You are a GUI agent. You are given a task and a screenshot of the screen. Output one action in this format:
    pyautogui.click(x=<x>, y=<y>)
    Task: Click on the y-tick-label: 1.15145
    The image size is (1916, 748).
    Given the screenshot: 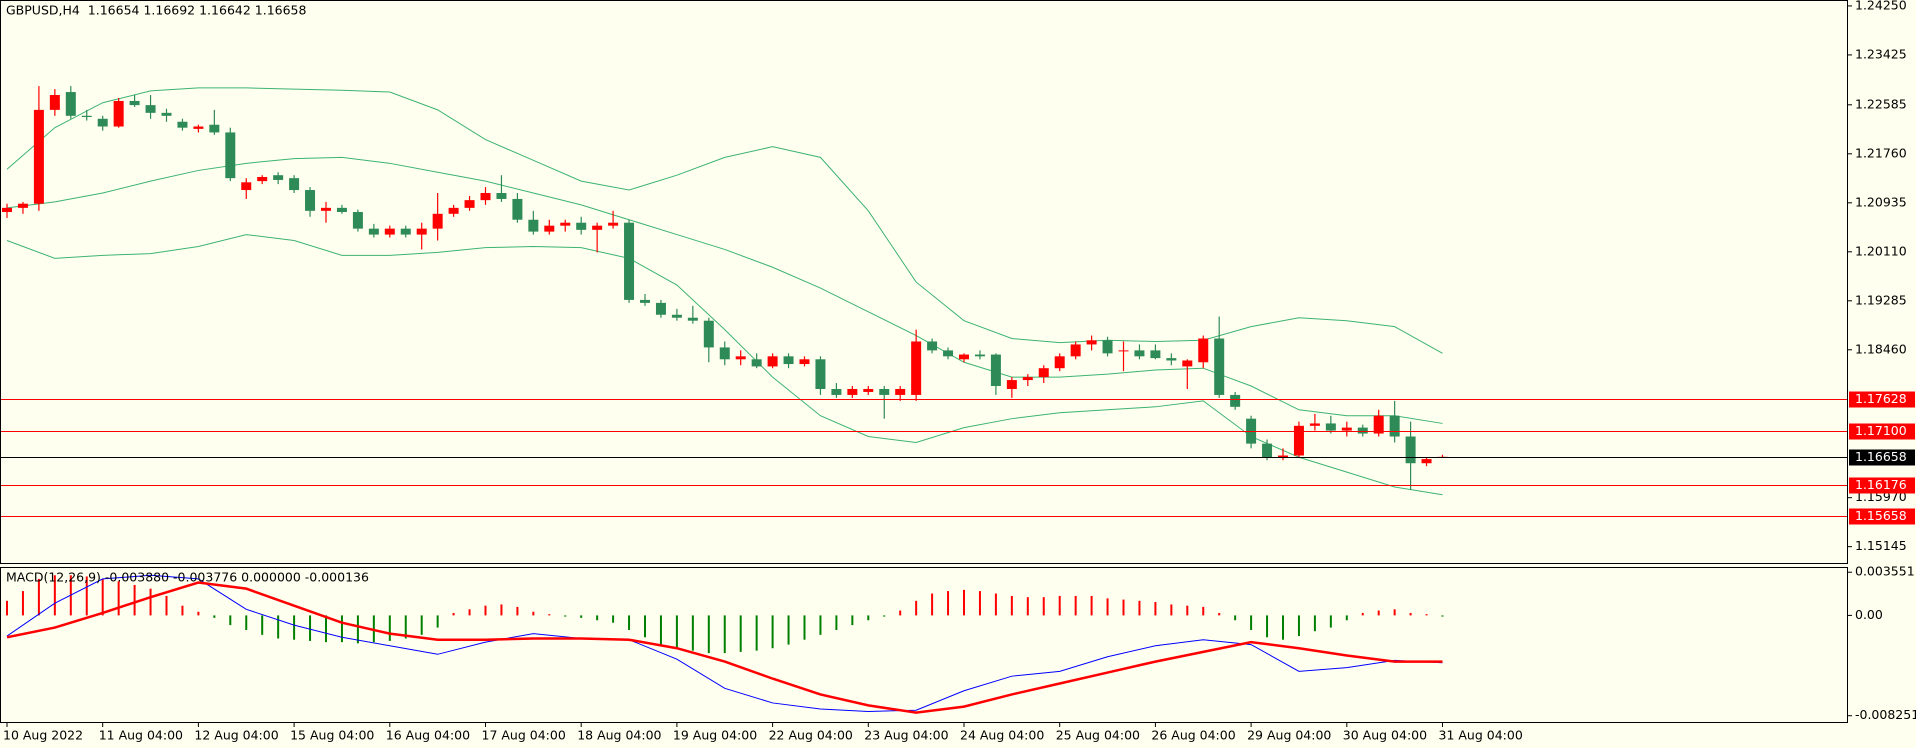 What is the action you would take?
    pyautogui.click(x=1881, y=545)
    